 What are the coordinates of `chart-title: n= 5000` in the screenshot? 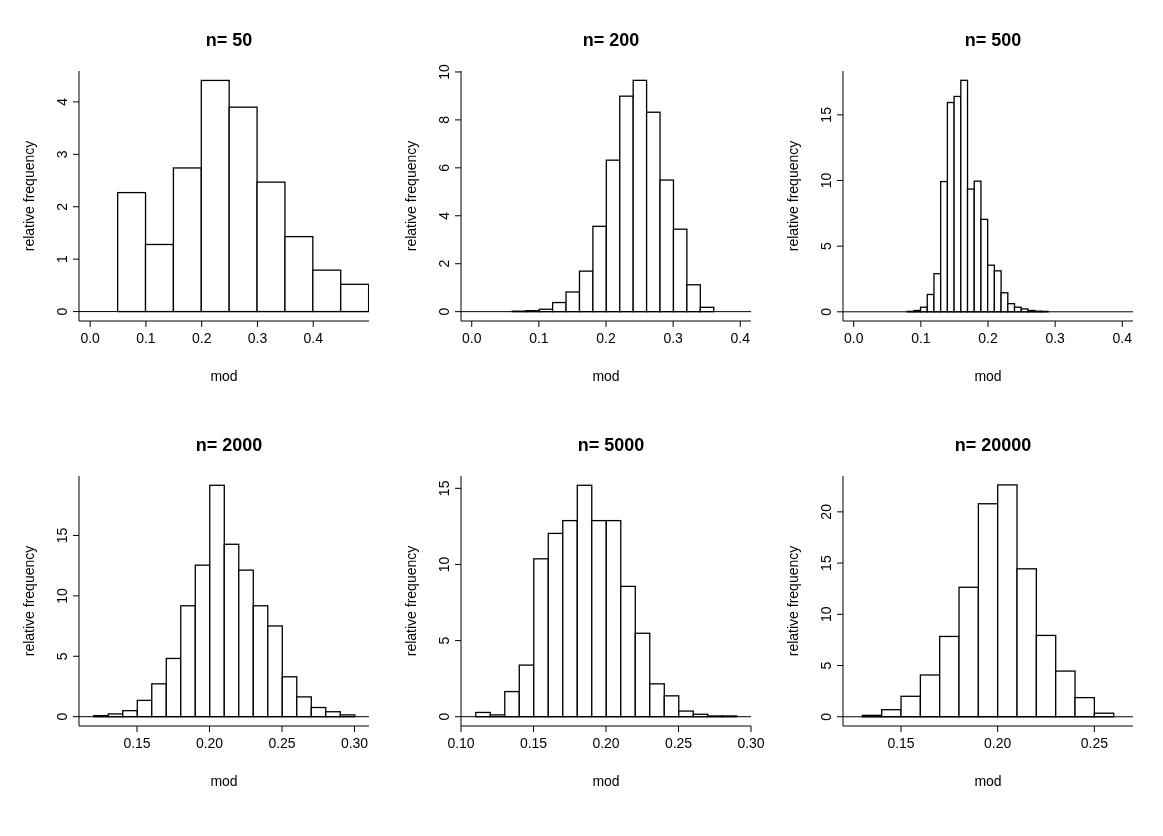 It's located at (610, 445).